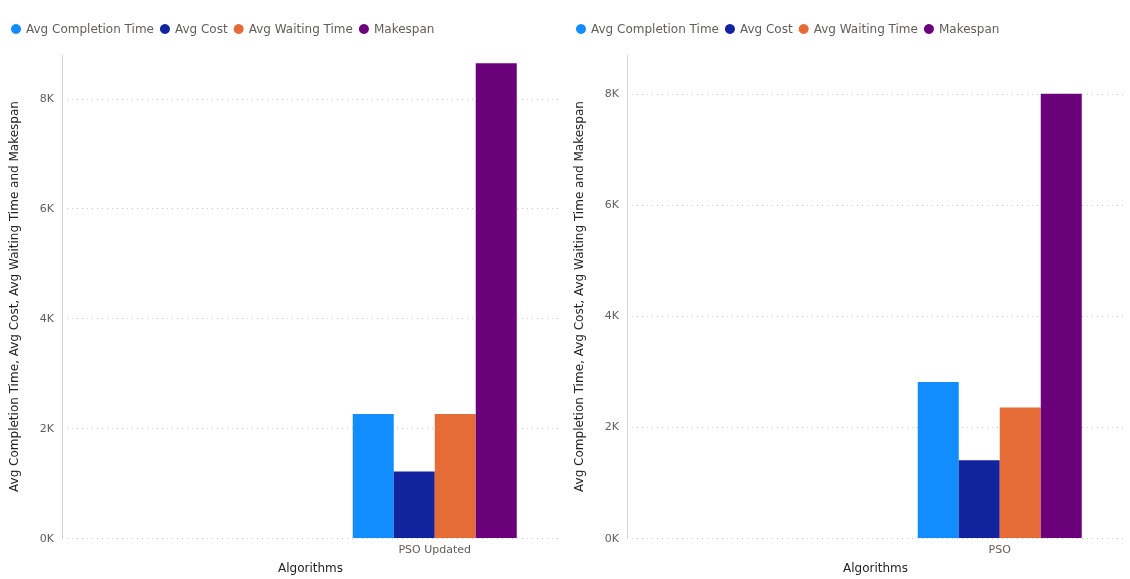 The height and width of the screenshot is (579, 1130). Describe the element at coordinates (1000, 549) in the screenshot. I see `x-tick-label: PSO` at that location.